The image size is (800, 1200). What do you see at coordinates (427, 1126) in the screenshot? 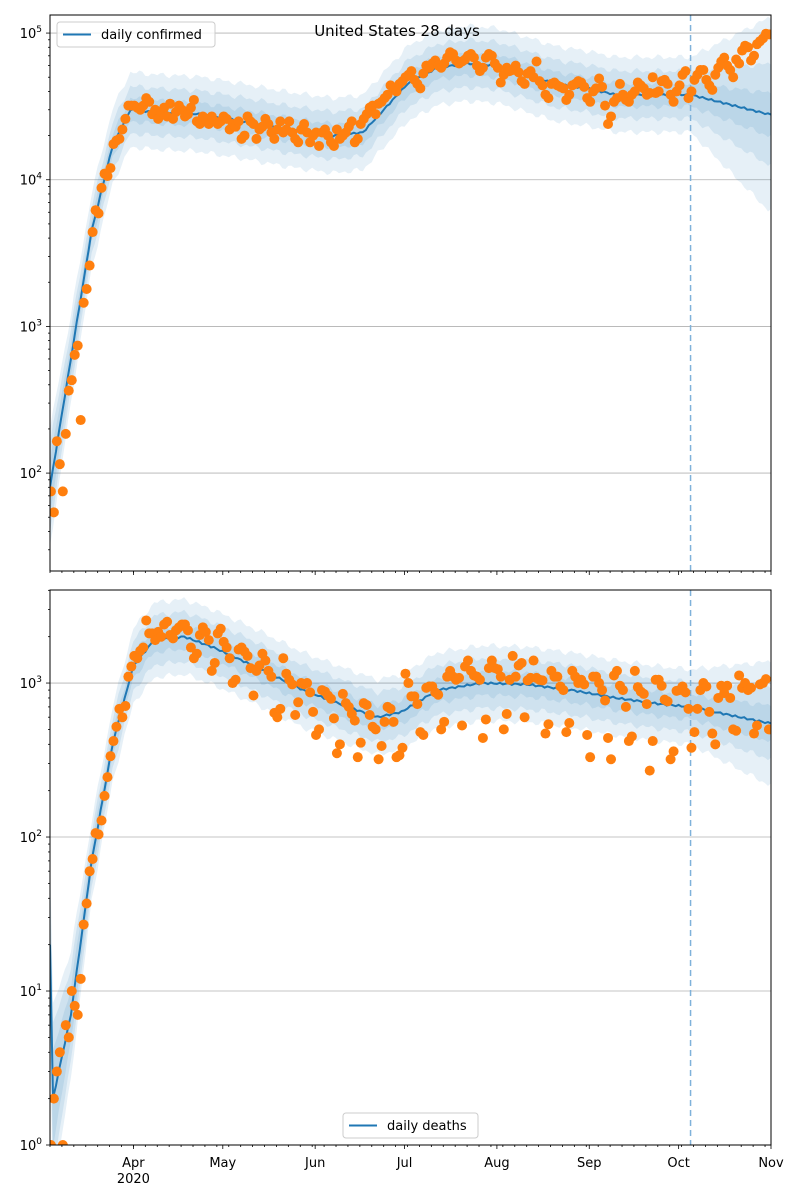
I see `legend-label: daily deaths` at bounding box center [427, 1126].